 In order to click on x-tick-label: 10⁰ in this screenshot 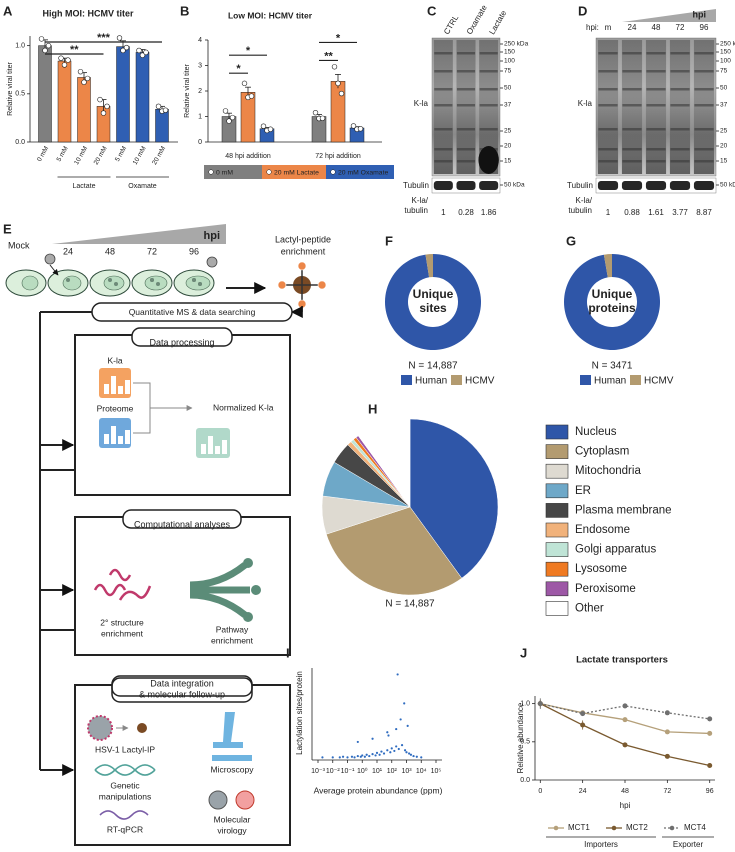, I will do `click(362, 771)`.